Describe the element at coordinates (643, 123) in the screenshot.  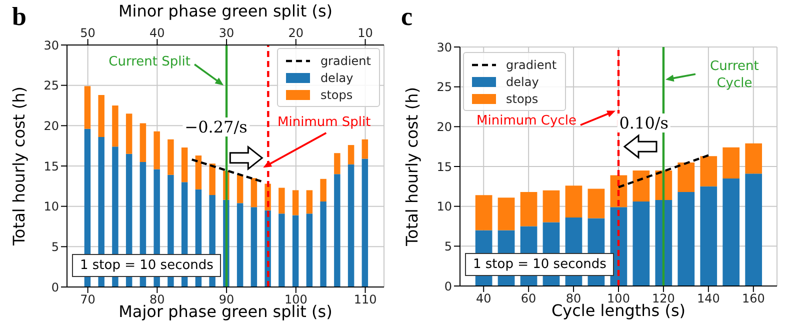
I see `annotation: 0.10/s` at that location.